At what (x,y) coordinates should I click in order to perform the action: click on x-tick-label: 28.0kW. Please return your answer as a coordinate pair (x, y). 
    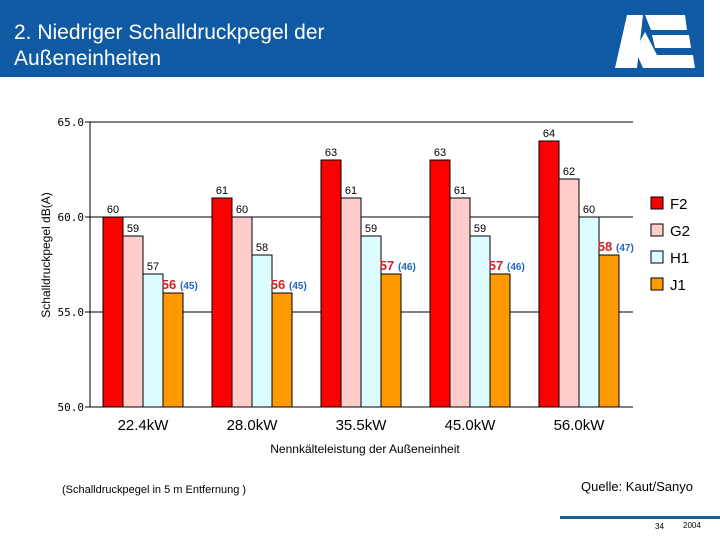
    Looking at the image, I should click on (253, 425).